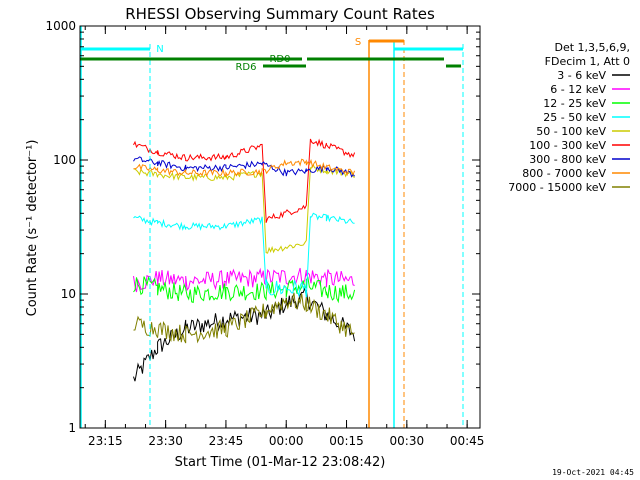 Image resolution: width=640 pixels, height=480 pixels. Describe the element at coordinates (68, 294) in the screenshot. I see `y-tick-label: 10` at that location.